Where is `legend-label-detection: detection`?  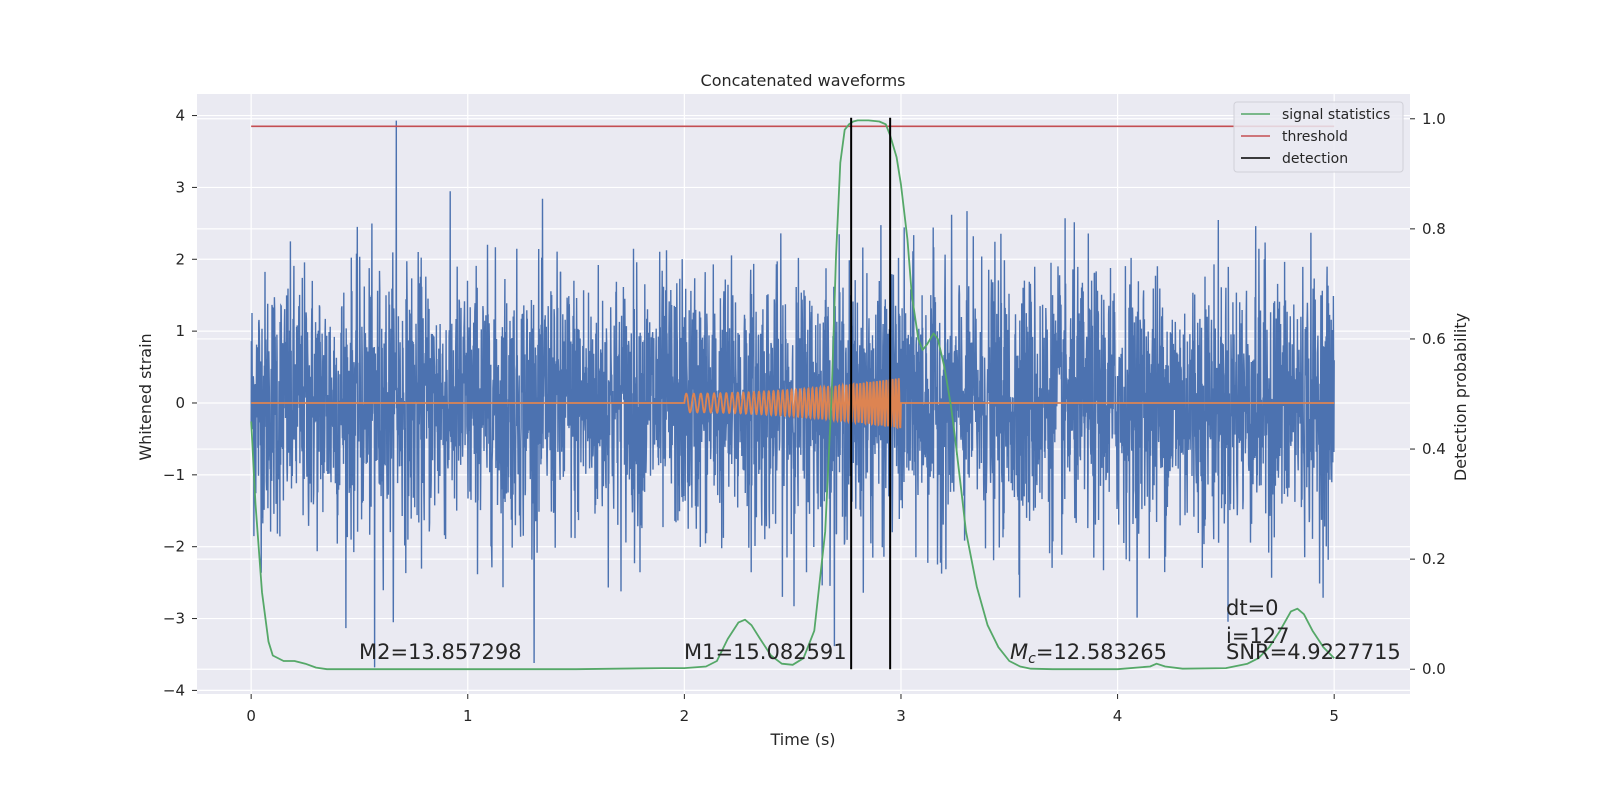 legend-label-detection: detection is located at coordinates (1315, 159).